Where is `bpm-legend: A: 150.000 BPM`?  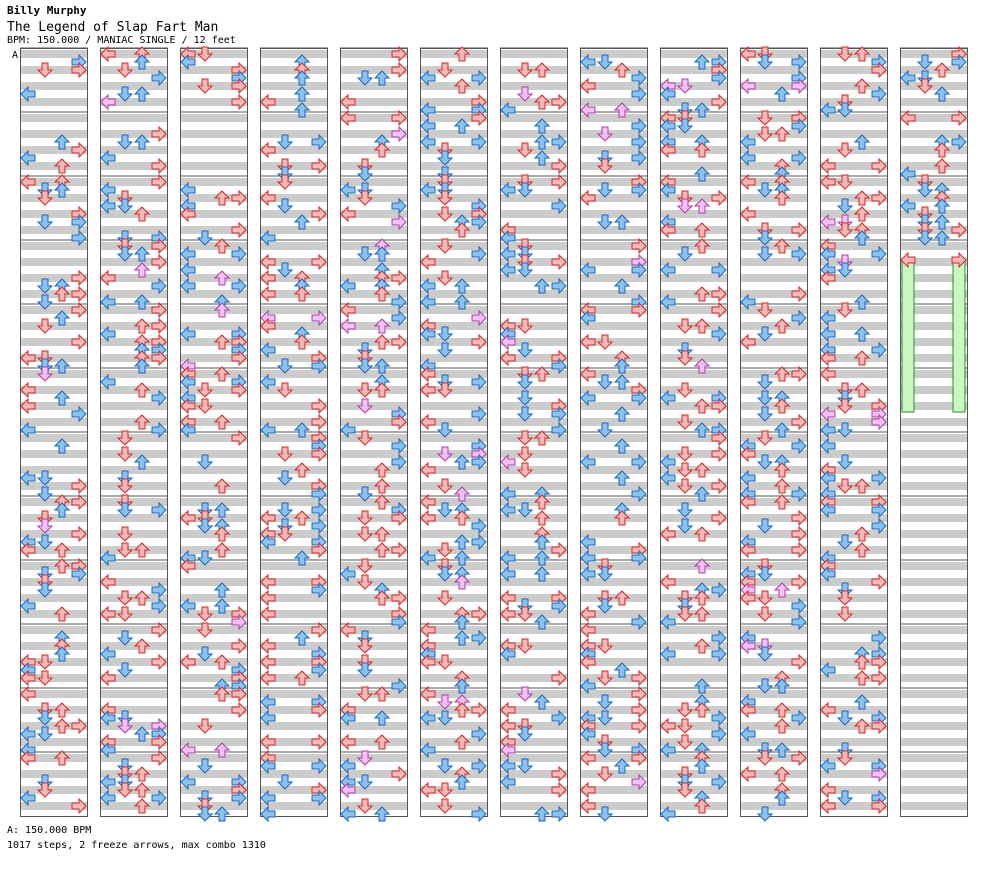
bpm-legend: A: 150.000 BPM is located at coordinates (49, 830).